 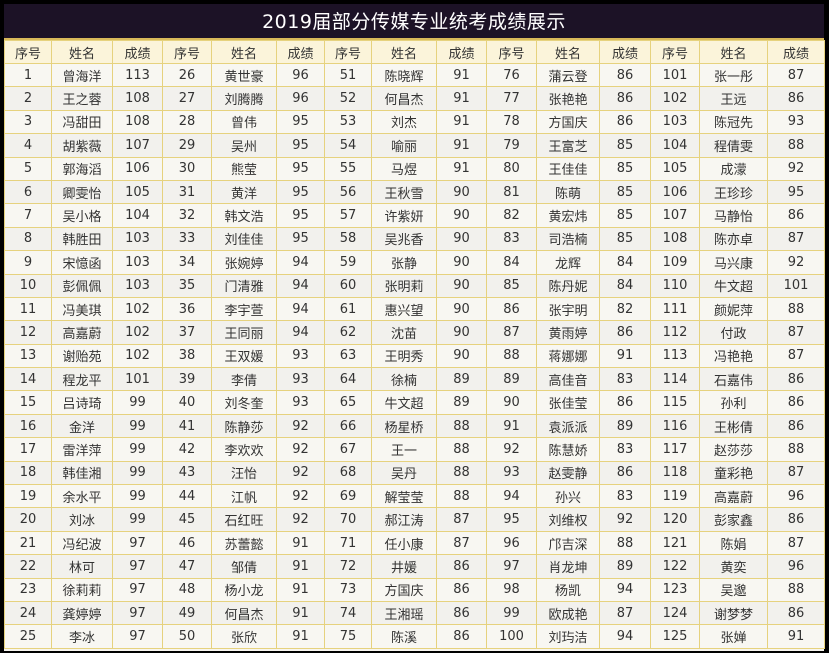 I want to click on name-cell: 方国庆, so click(x=404, y=589).